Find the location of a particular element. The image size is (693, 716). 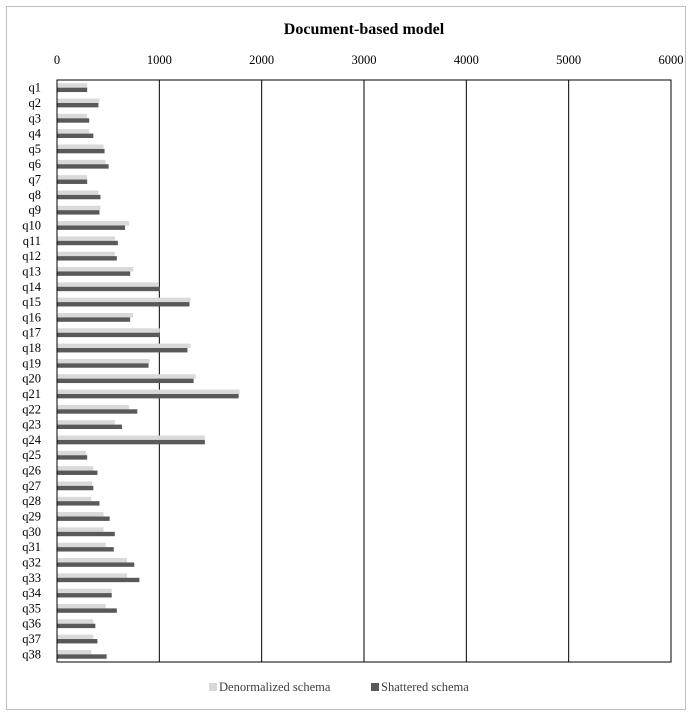

category-label: q32 is located at coordinates (31, 562).